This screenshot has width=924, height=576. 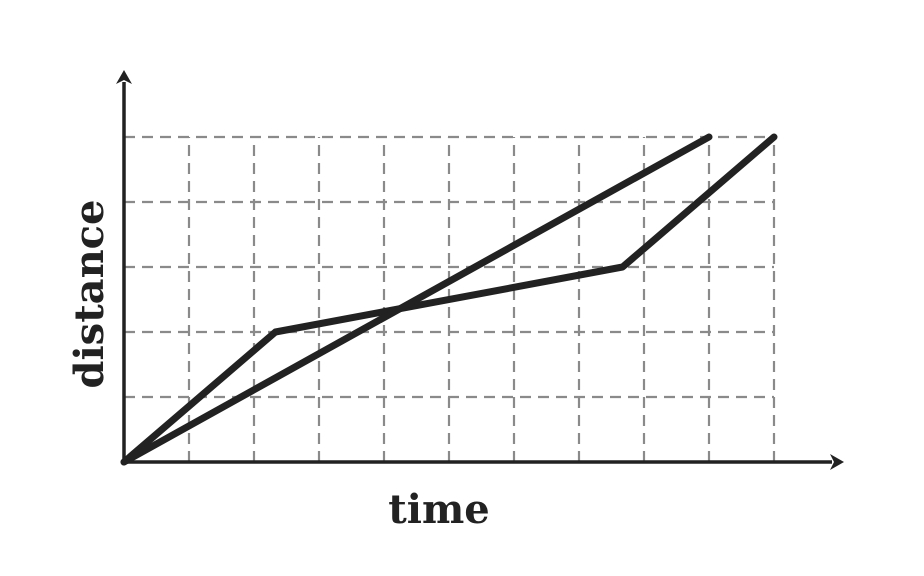 I want to click on x-axis-label: time, so click(x=438, y=509).